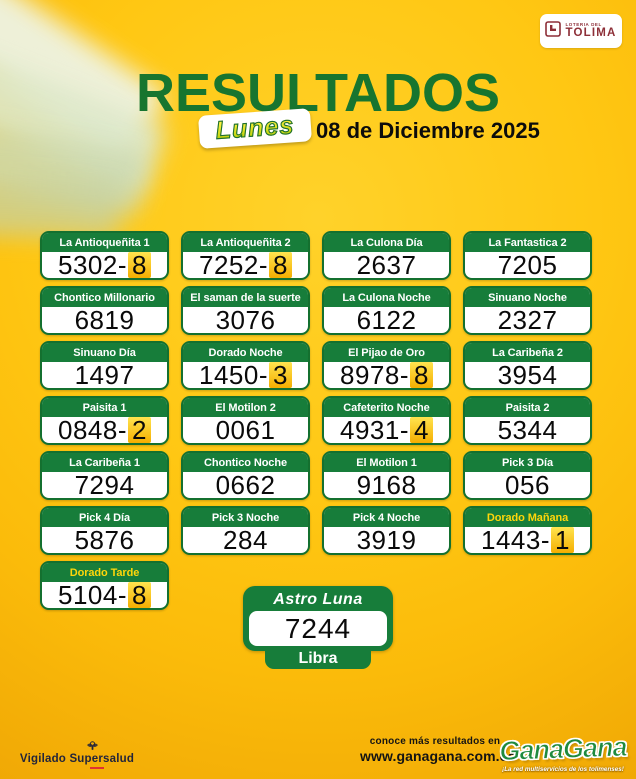 The height and width of the screenshot is (779, 636). What do you see at coordinates (104, 517) in the screenshot?
I see `result-label: Pick 4 Día` at bounding box center [104, 517].